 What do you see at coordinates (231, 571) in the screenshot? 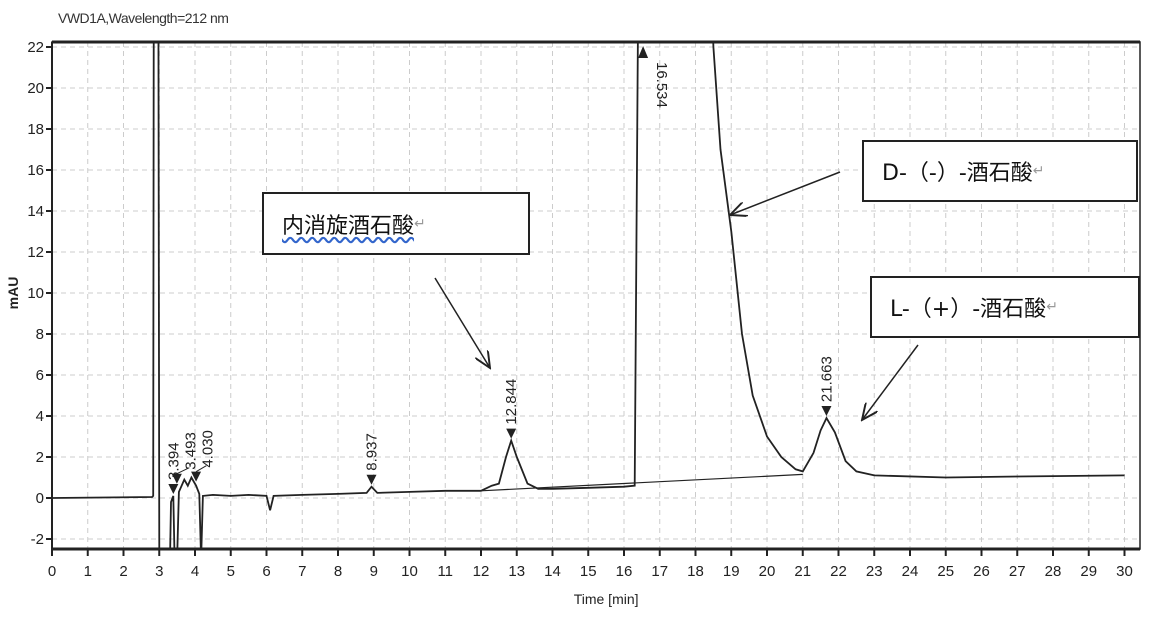
I see `x-tick-label: 5` at bounding box center [231, 571].